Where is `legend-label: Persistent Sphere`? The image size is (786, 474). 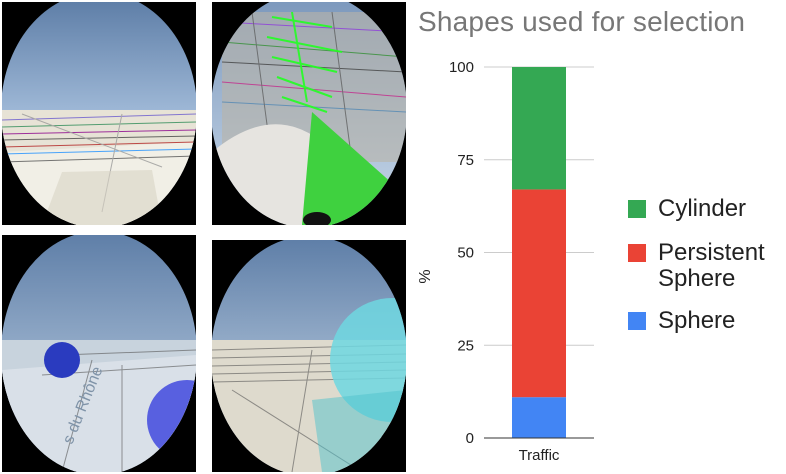
legend-label: Persistent Sphere is located at coordinates (711, 265).